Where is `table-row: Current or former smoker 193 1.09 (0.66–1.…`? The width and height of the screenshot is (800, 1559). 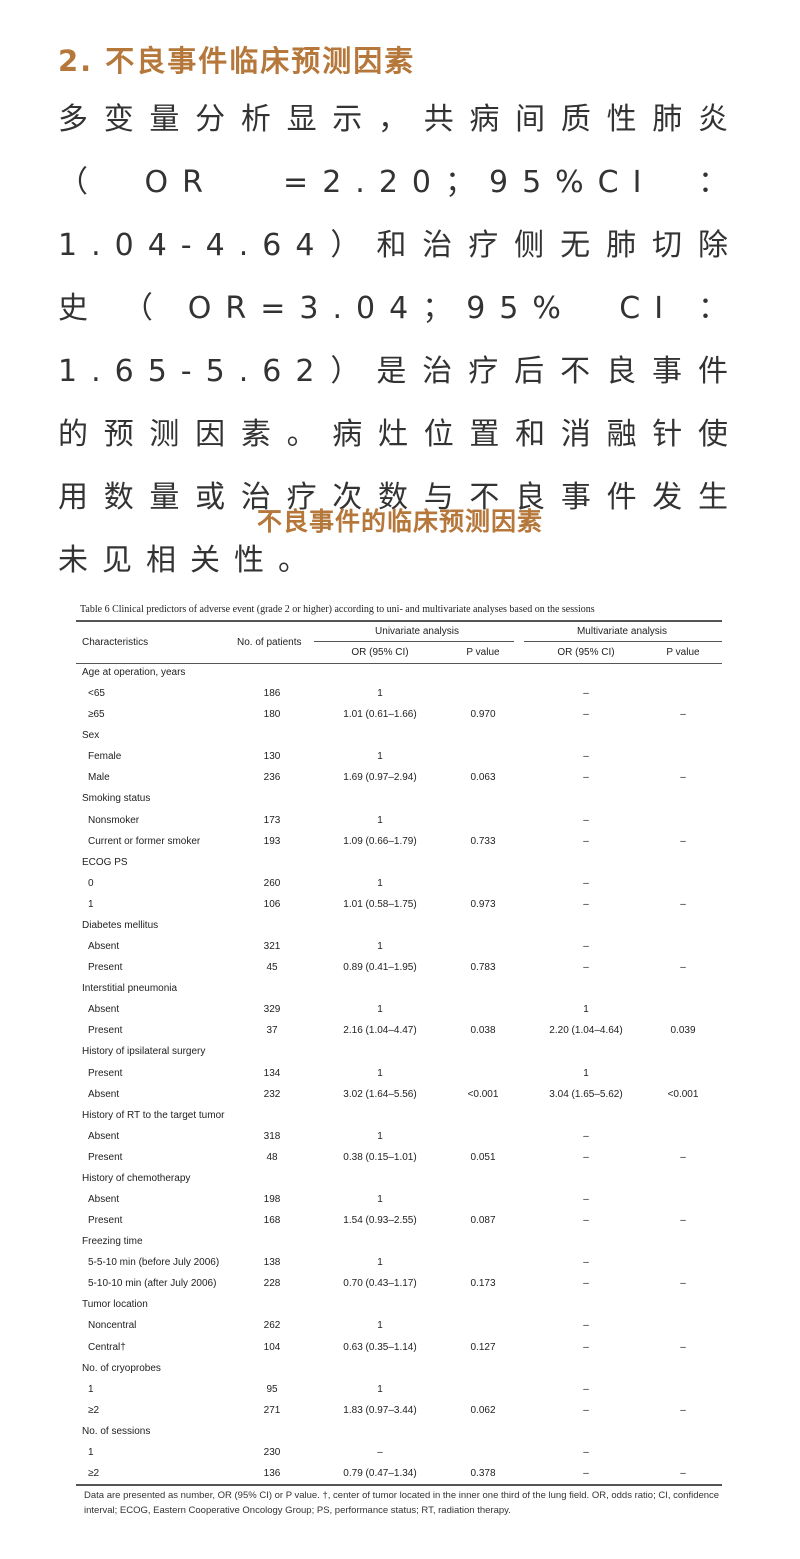 table-row: Current or former smoker 193 1.09 (0.66–1.… is located at coordinates (399, 846).